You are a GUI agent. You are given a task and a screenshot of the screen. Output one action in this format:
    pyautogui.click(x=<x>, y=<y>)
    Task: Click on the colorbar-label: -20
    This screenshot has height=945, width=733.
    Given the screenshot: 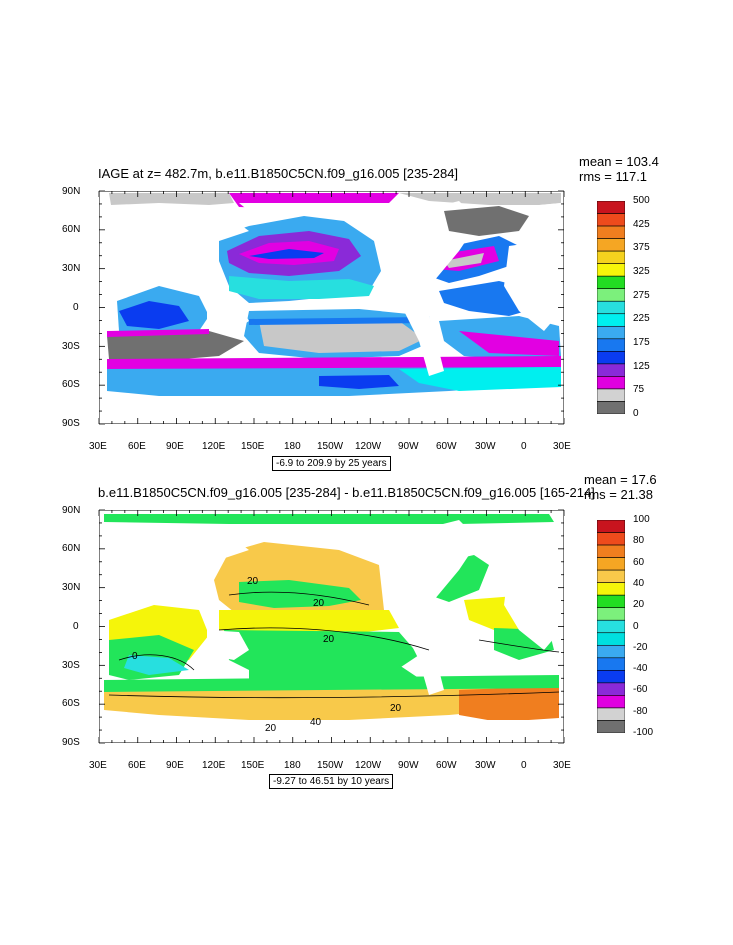 What is the action you would take?
    pyautogui.click(x=640, y=647)
    